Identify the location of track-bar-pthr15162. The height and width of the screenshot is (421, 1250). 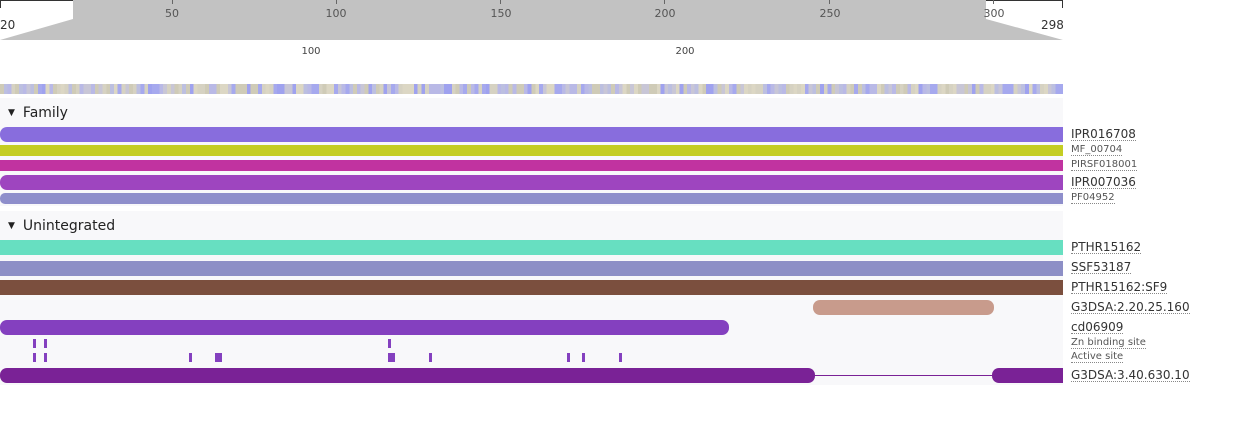
(531, 247).